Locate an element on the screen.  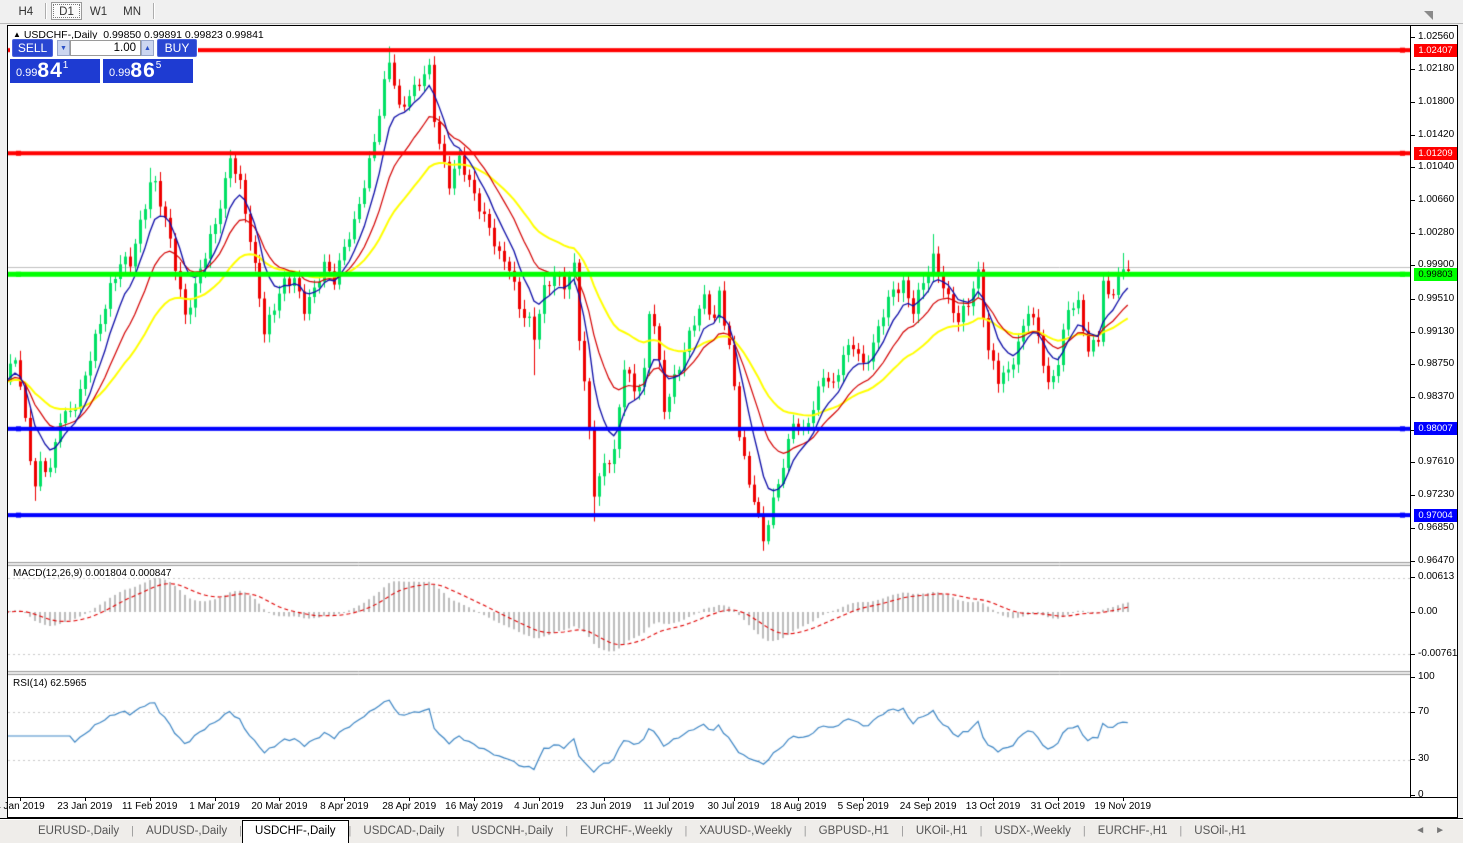
price-tick-label: 0.96850 is located at coordinates (1436, 527).